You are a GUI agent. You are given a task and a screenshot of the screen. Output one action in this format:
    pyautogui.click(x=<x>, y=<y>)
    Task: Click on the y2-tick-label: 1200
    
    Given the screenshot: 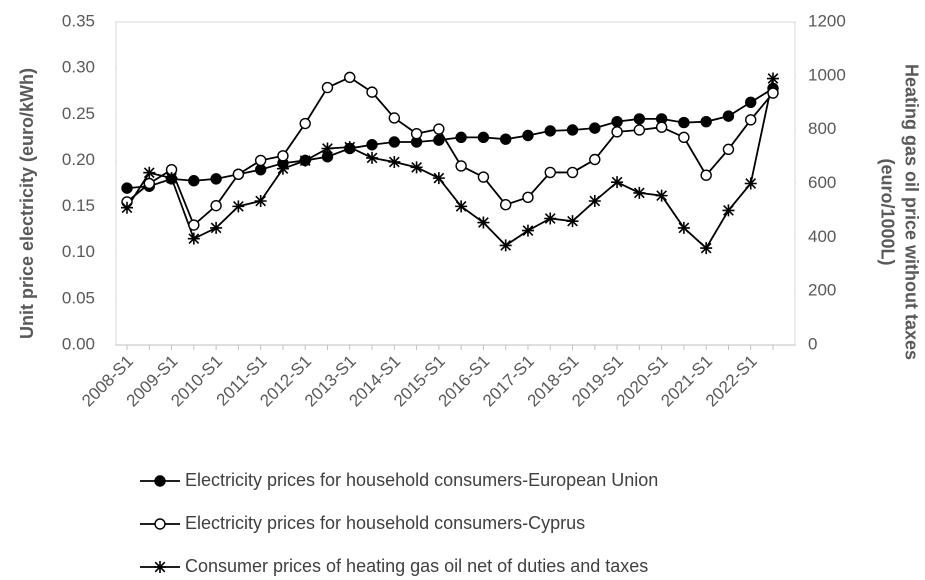 What is the action you would take?
    pyautogui.click(x=827, y=20)
    